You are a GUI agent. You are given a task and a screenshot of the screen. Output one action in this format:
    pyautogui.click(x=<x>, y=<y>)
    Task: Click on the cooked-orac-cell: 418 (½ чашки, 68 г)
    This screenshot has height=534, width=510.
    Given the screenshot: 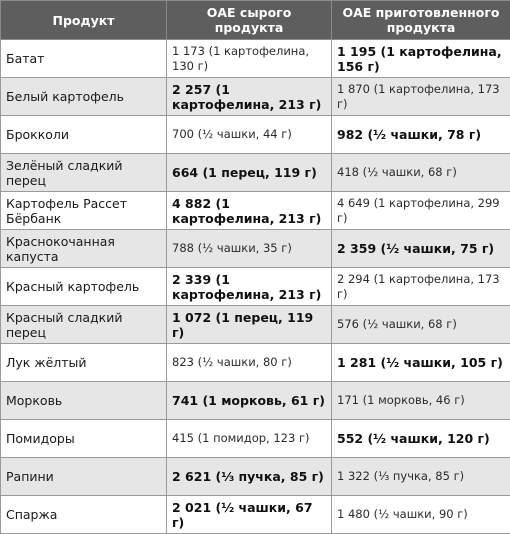 What is the action you would take?
    pyautogui.click(x=421, y=173)
    